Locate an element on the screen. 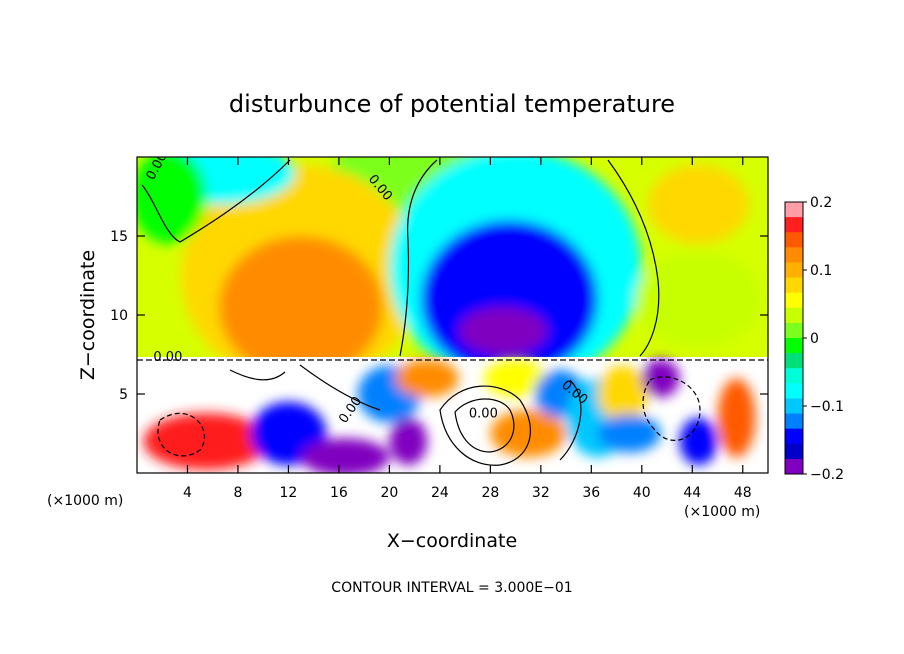 The height and width of the screenshot is (654, 904). colorbar-tick-label: 0.1 is located at coordinates (821, 271).